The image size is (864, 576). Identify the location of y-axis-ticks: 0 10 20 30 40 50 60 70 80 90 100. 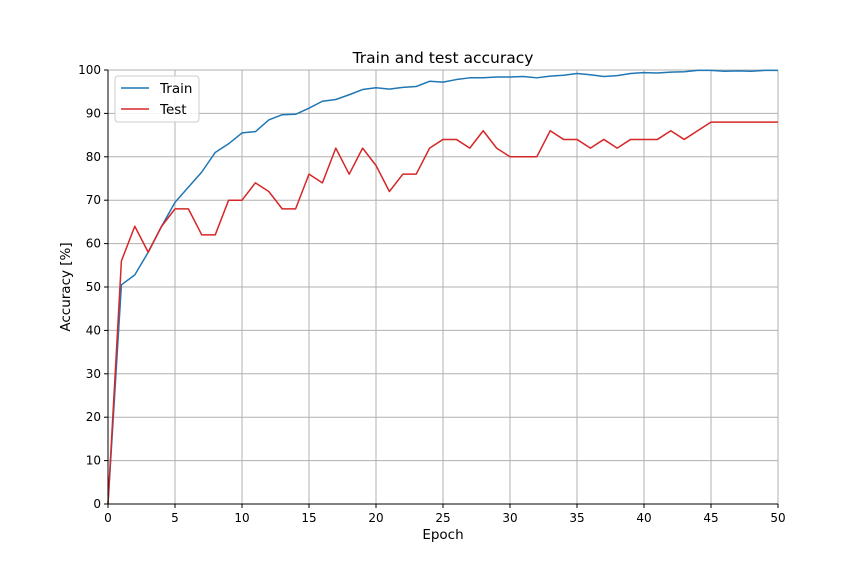
(93, 287).